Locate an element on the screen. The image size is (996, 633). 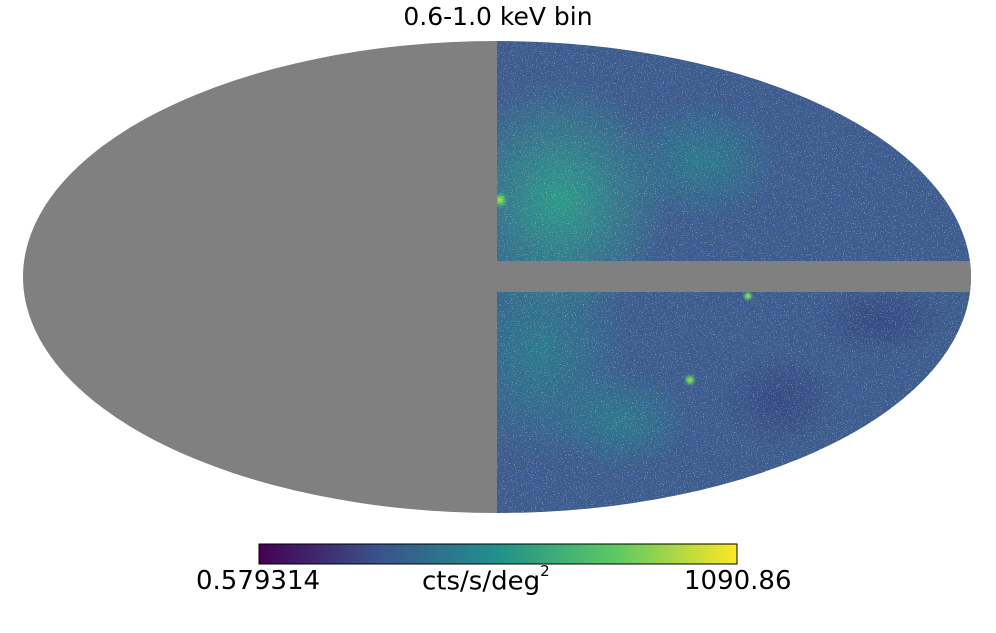
chart-title: 0.6-1.0 keV bin is located at coordinates (498, 16).